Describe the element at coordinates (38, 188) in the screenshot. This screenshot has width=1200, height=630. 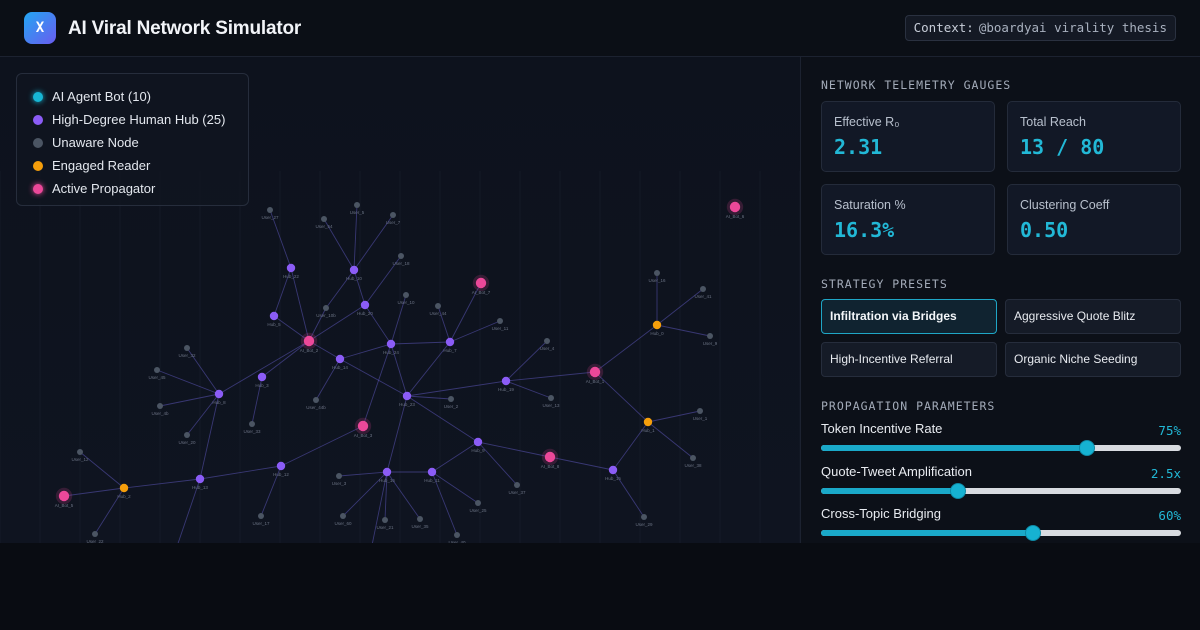
I see `propagator-dot-icon` at that location.